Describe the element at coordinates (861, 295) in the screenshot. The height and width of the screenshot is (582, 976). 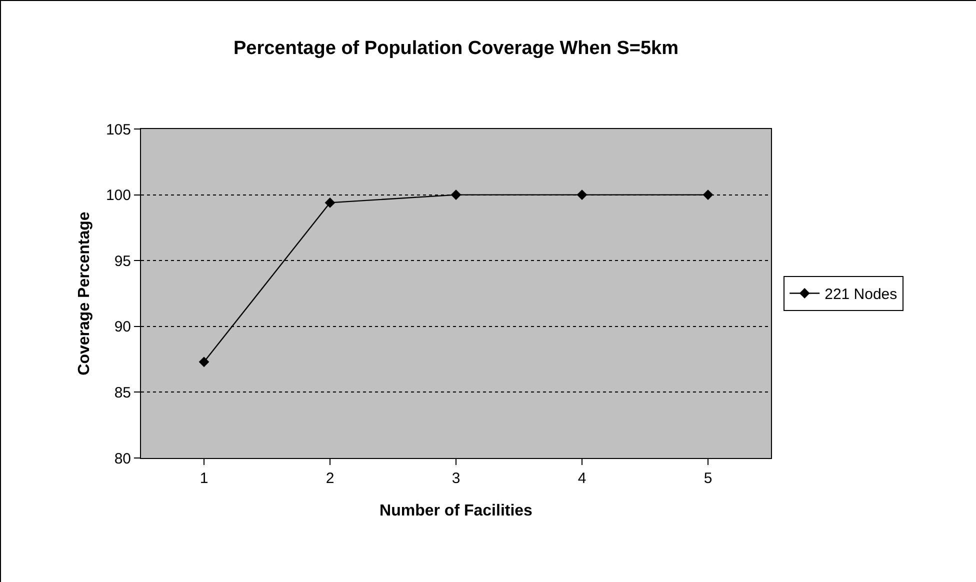
I see `legend-label: 221 Nodes` at that location.